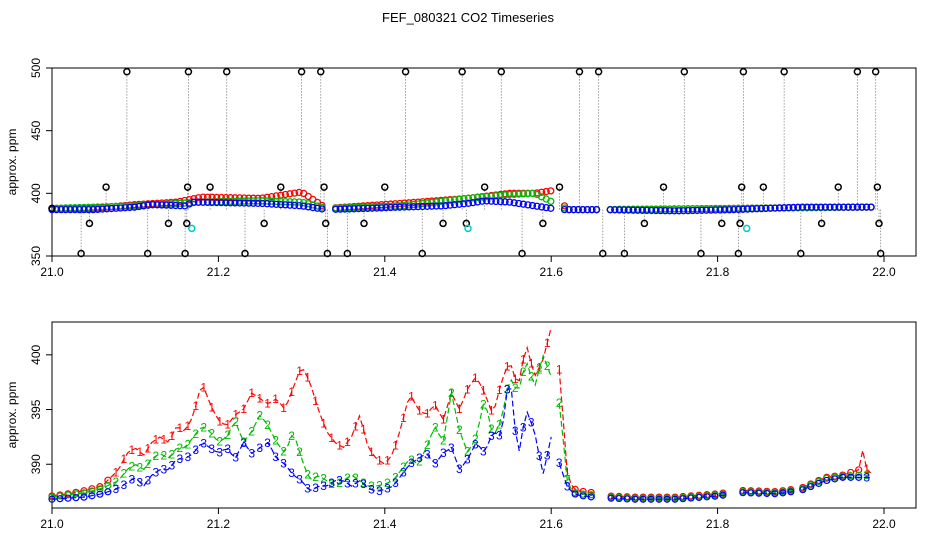 Image resolution: width=936 pixels, height=540 pixels. I want to click on bottom-y-tick-label: 395, so click(36, 409).